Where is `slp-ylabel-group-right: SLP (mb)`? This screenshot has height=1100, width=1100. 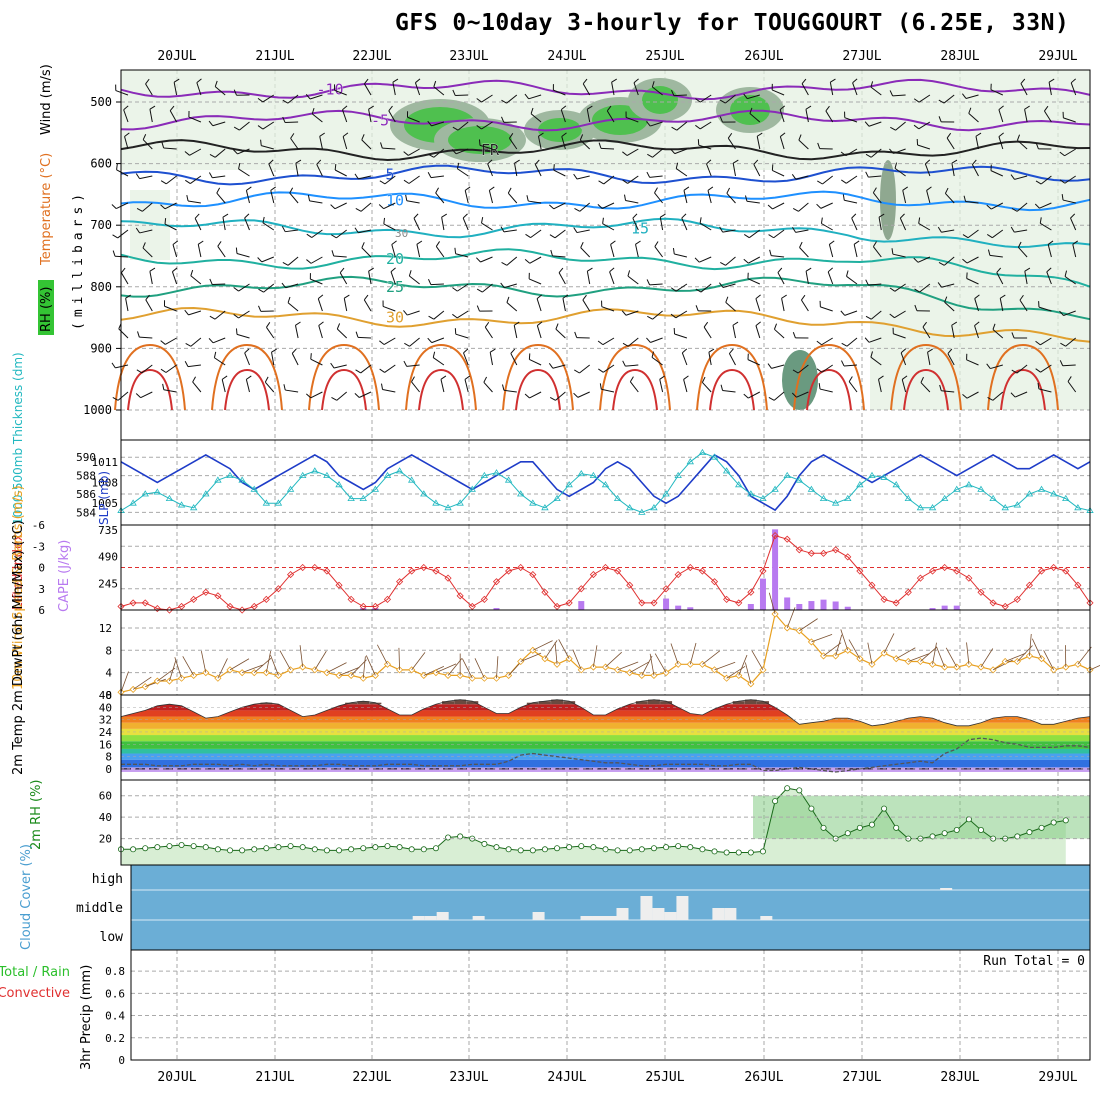
slp-ylabel-group-right: SLP (mb) is located at coordinates (104, 498).